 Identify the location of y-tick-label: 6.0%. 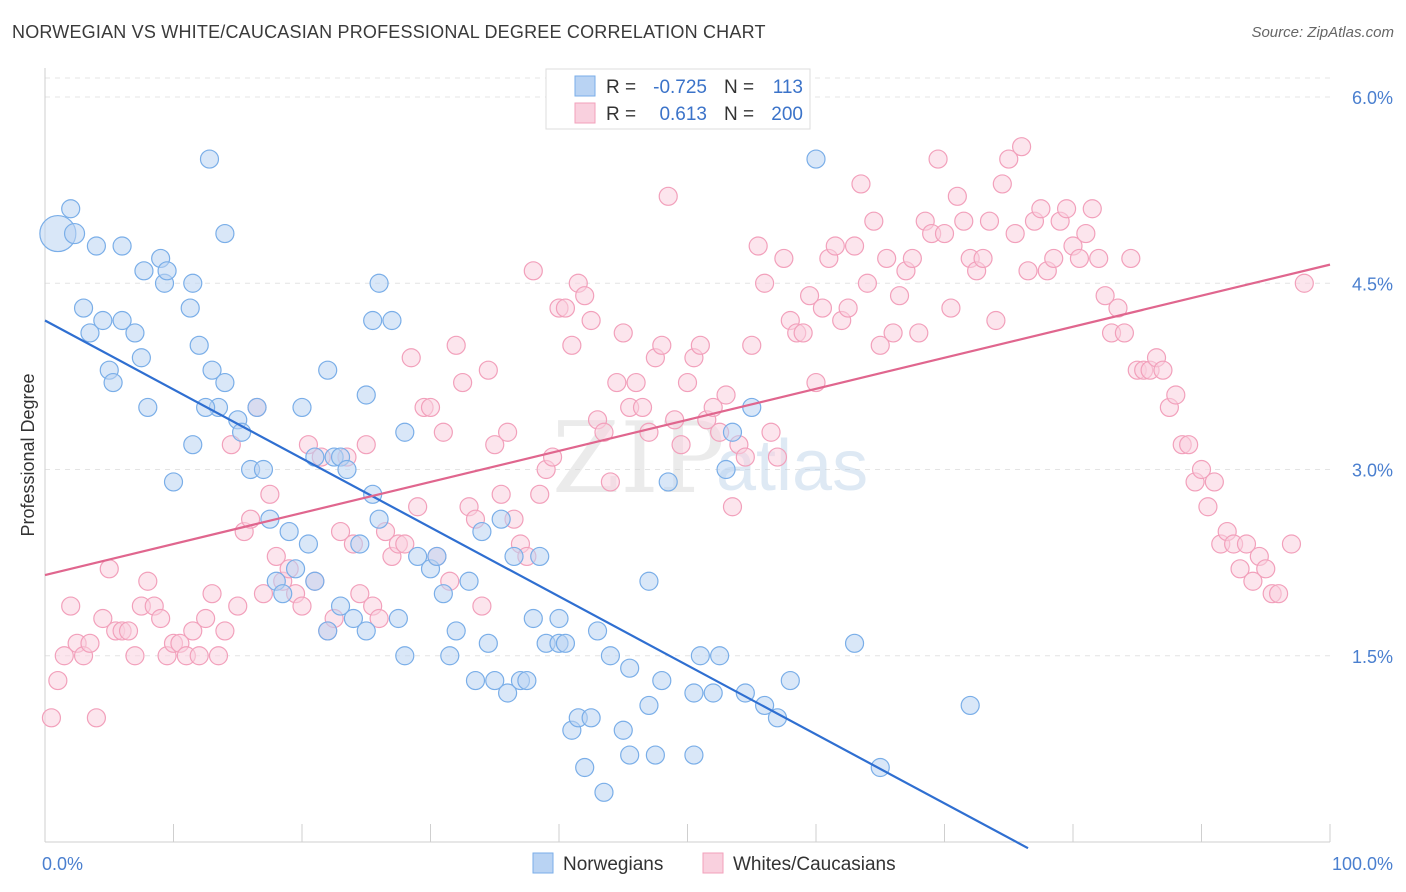
(1372, 98).